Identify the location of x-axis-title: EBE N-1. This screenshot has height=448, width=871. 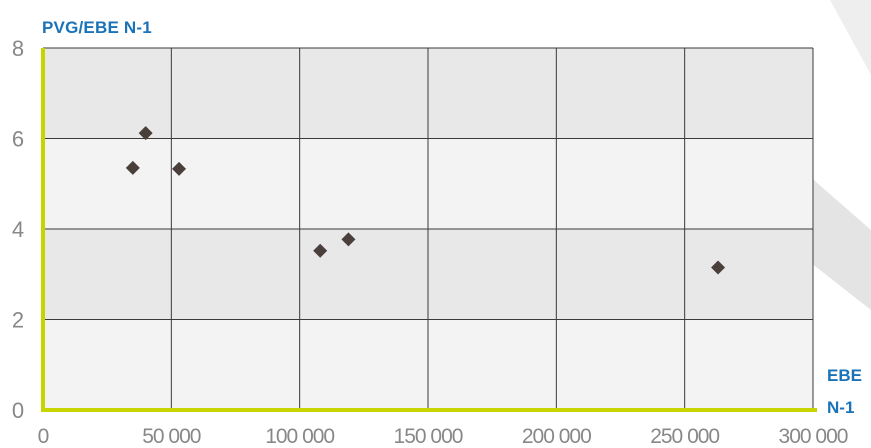
(844, 391).